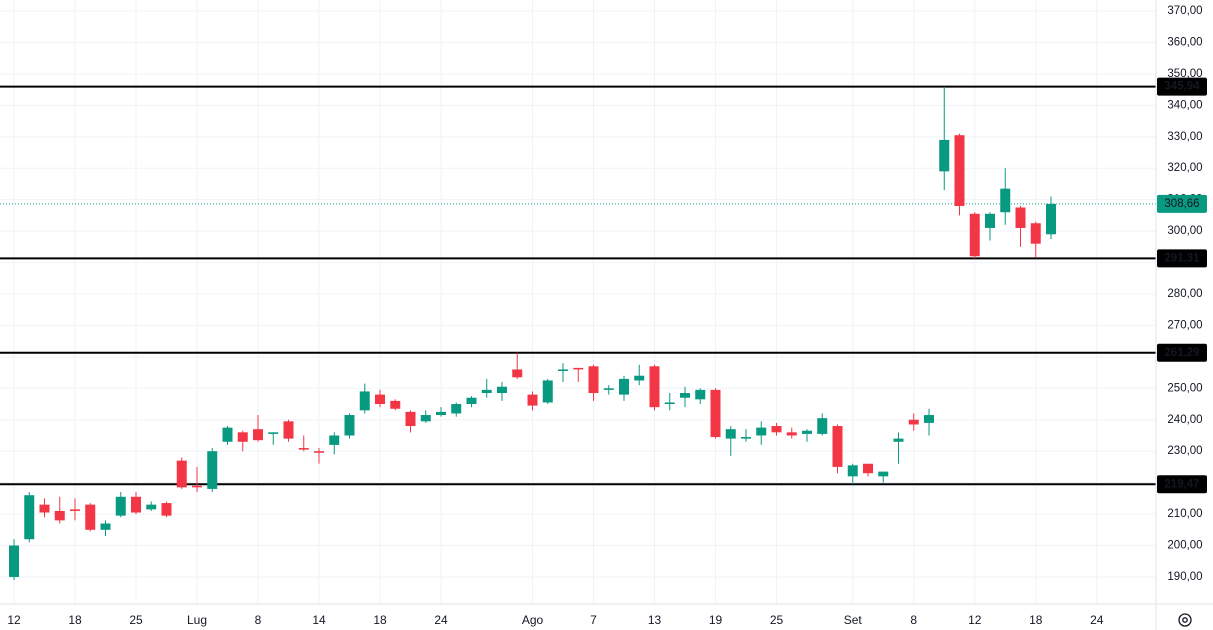  I want to click on level-label: 345,94, so click(1182, 87).